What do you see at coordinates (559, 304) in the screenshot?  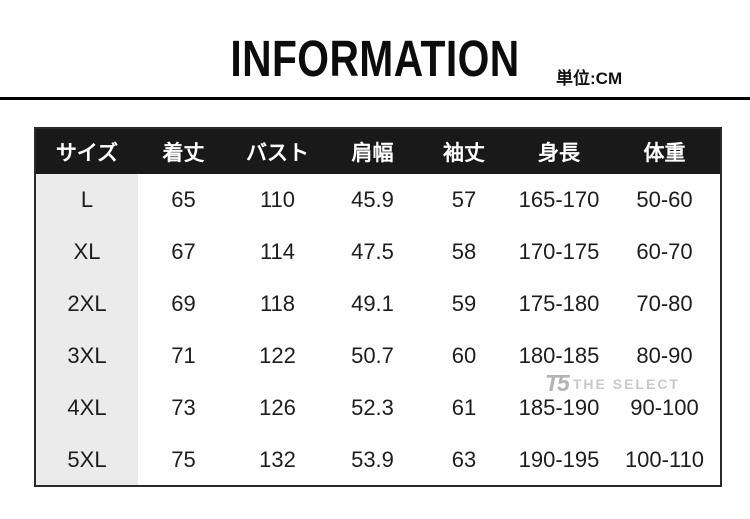 I see `value-cell: 175-180` at bounding box center [559, 304].